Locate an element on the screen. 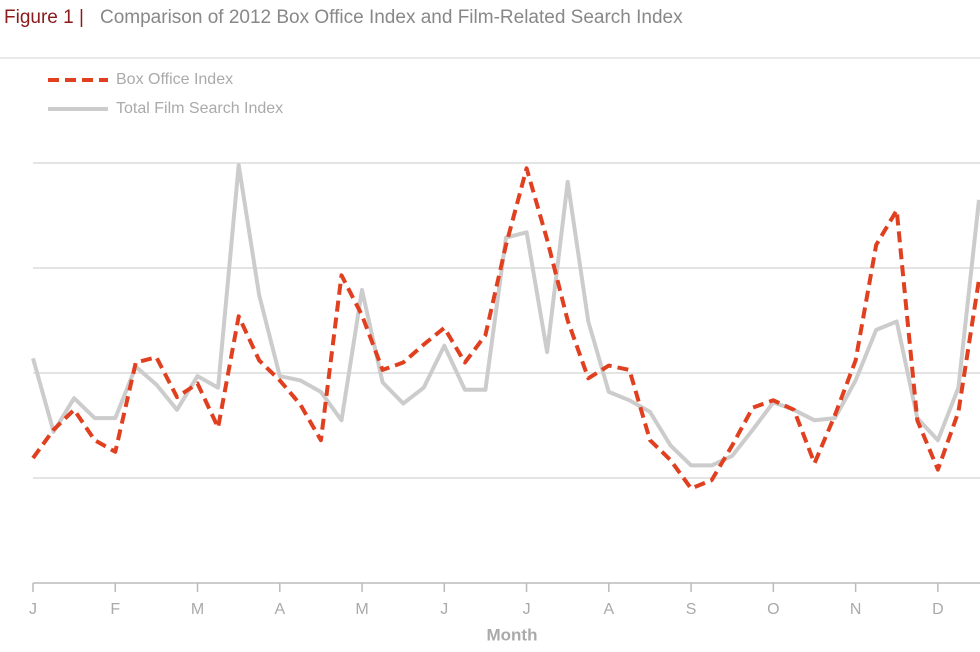 This screenshot has width=980, height=652. x-tick-label: D is located at coordinates (938, 609).